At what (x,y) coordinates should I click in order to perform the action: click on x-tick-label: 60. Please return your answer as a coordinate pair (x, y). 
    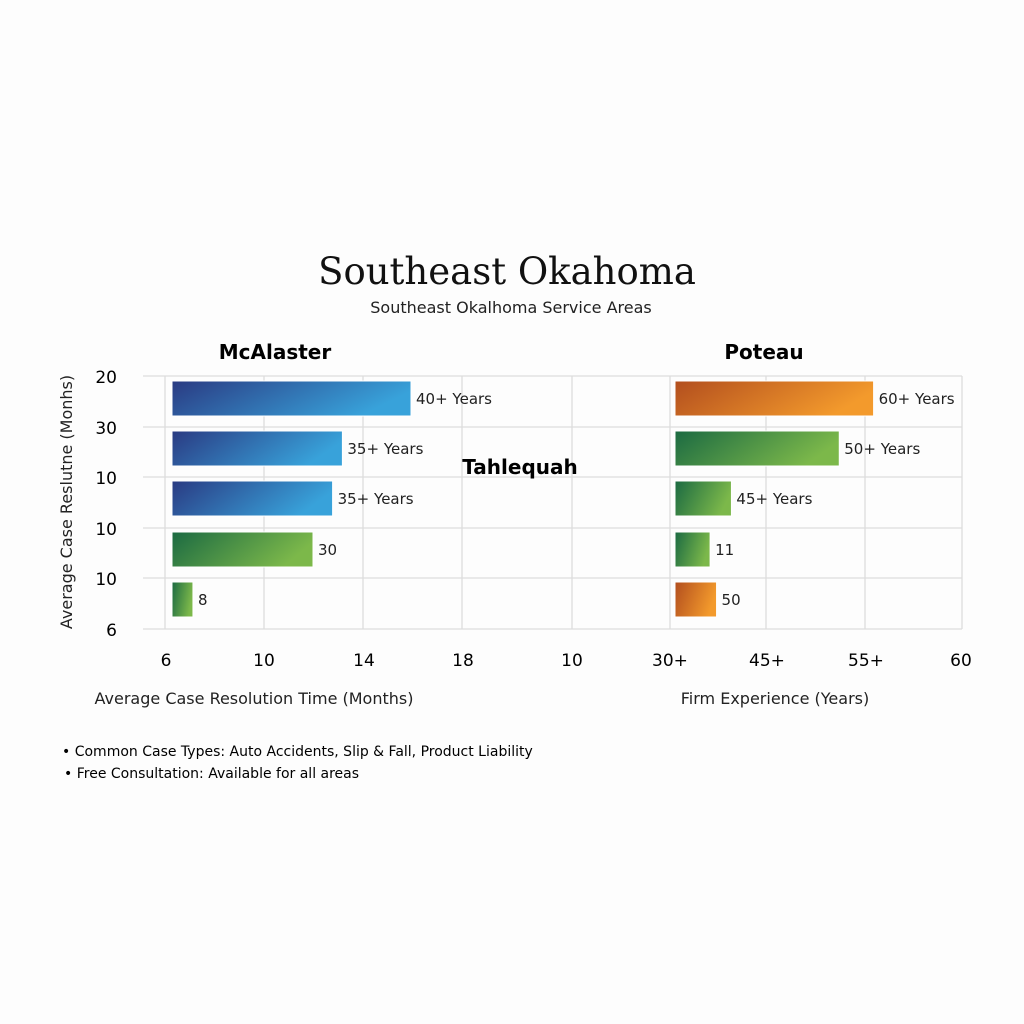
    Looking at the image, I should click on (961, 661).